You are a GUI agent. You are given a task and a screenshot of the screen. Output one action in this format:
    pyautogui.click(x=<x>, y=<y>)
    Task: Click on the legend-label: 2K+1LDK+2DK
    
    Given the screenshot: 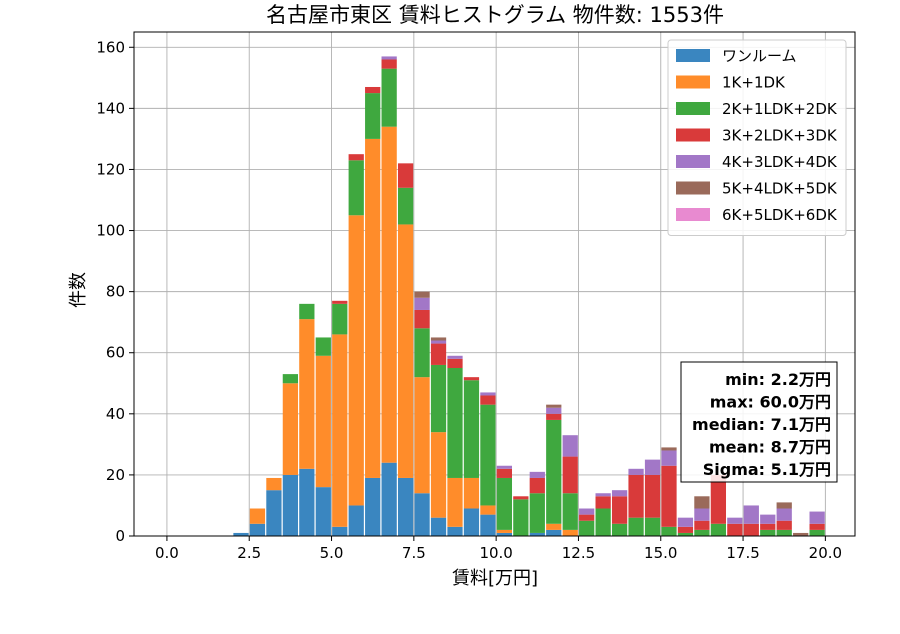 What is the action you would take?
    pyautogui.click(x=780, y=109)
    